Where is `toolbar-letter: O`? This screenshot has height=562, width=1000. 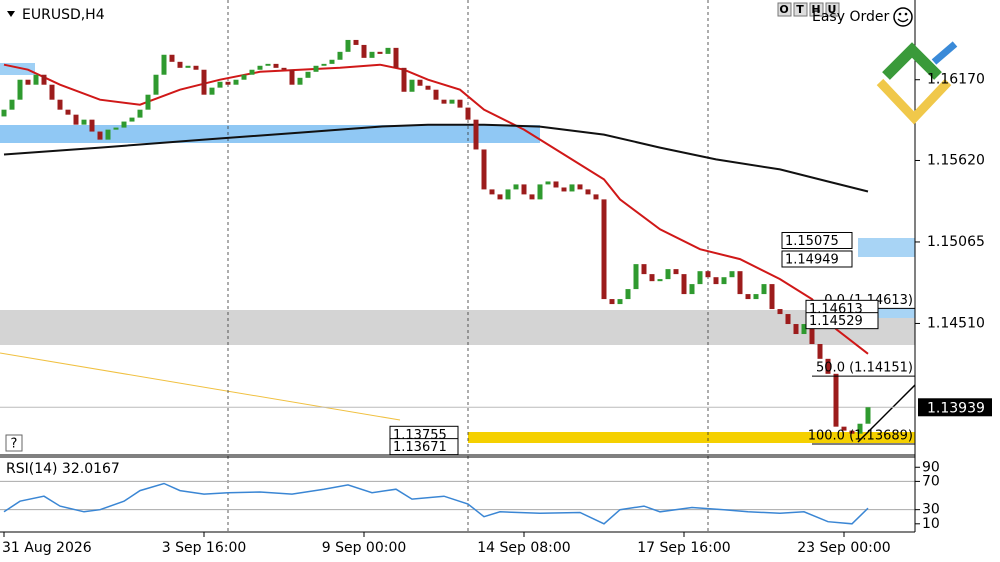
toolbar-letter: O is located at coordinates (783, 9).